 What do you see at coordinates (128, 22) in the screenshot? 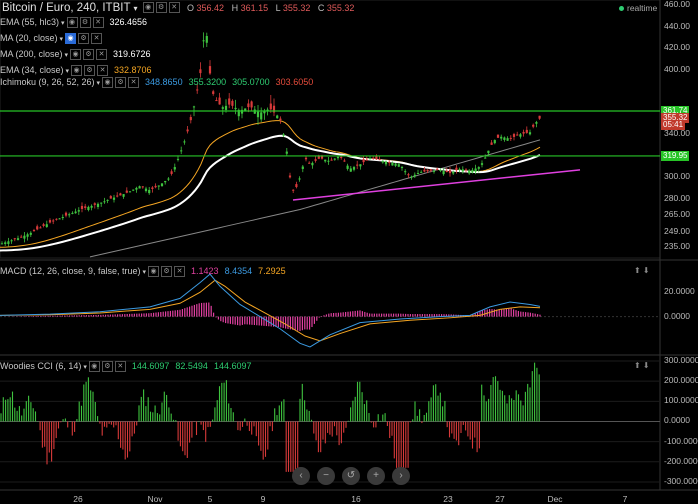
I see `indicator-value: 326.4656` at bounding box center [128, 22].